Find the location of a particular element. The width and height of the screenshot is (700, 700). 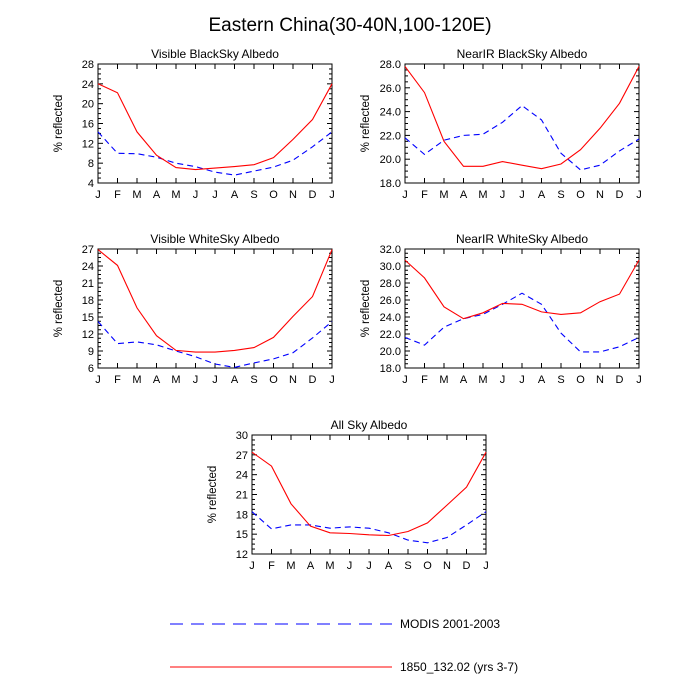

y-tick-label: 20.0 is located at coordinates (390, 160).